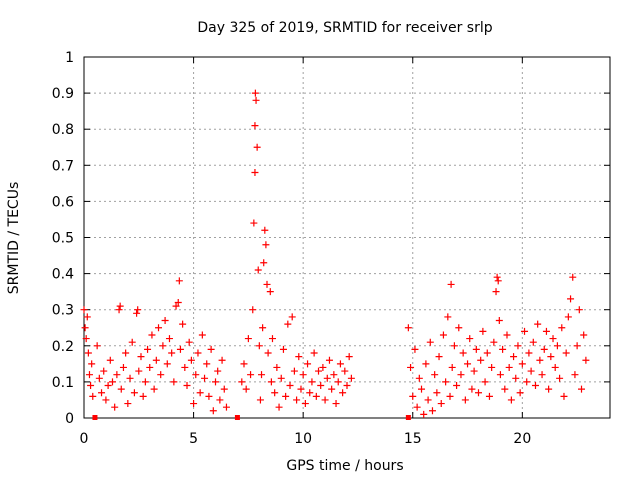 This screenshot has width=640, height=480. Describe the element at coordinates (69, 58) in the screenshot. I see `y-tick-label: 1` at that location.